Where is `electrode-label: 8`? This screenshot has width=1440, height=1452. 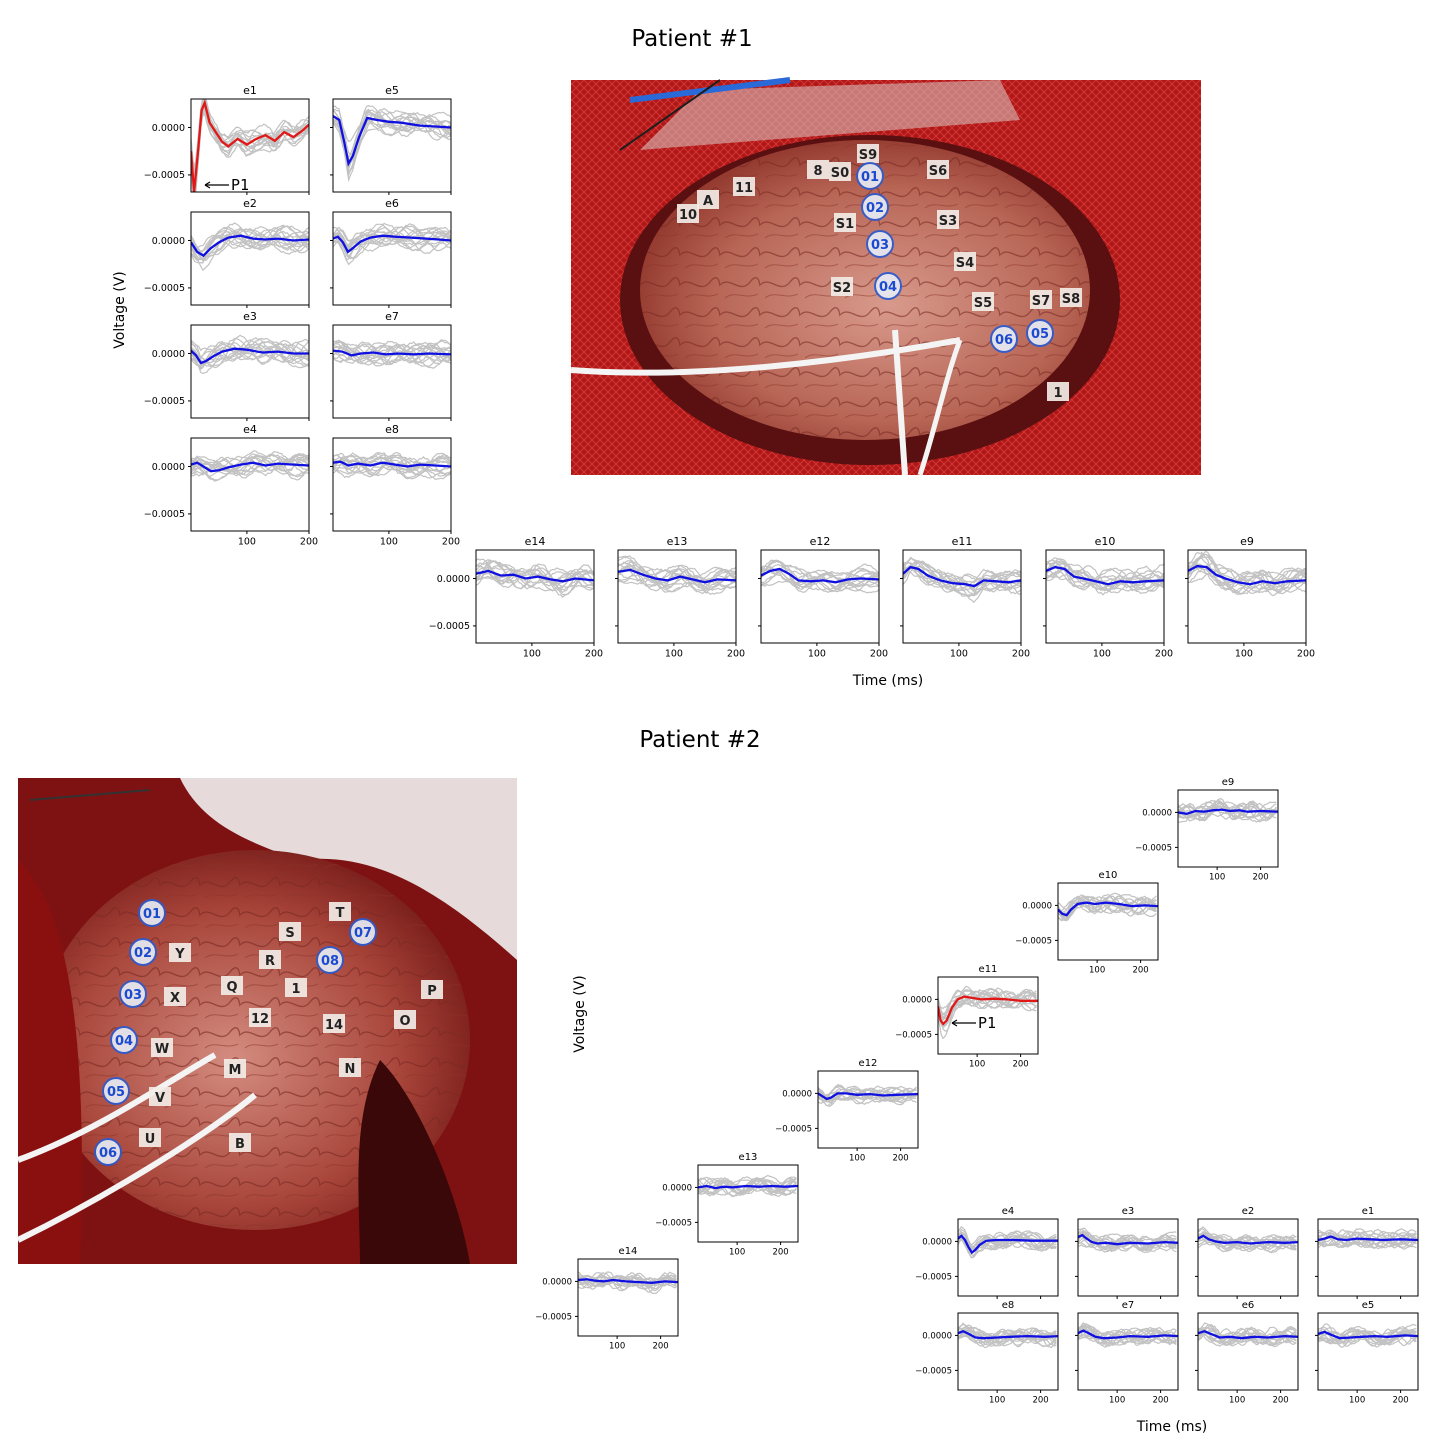 electrode-label: 8 is located at coordinates (817, 171).